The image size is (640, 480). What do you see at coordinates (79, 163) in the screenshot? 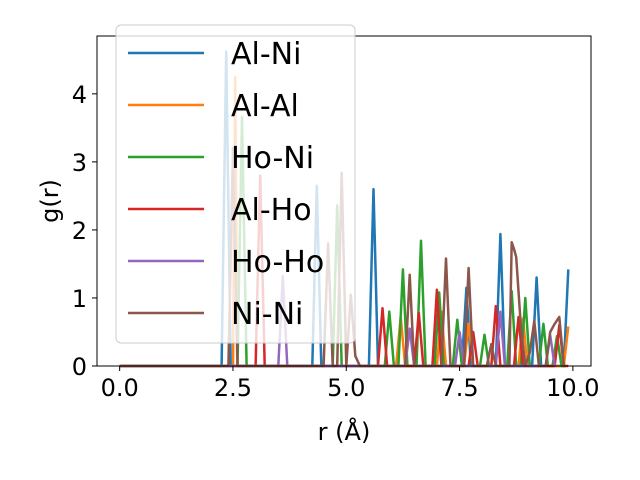
I see `y-tick-label: 3` at bounding box center [79, 163].